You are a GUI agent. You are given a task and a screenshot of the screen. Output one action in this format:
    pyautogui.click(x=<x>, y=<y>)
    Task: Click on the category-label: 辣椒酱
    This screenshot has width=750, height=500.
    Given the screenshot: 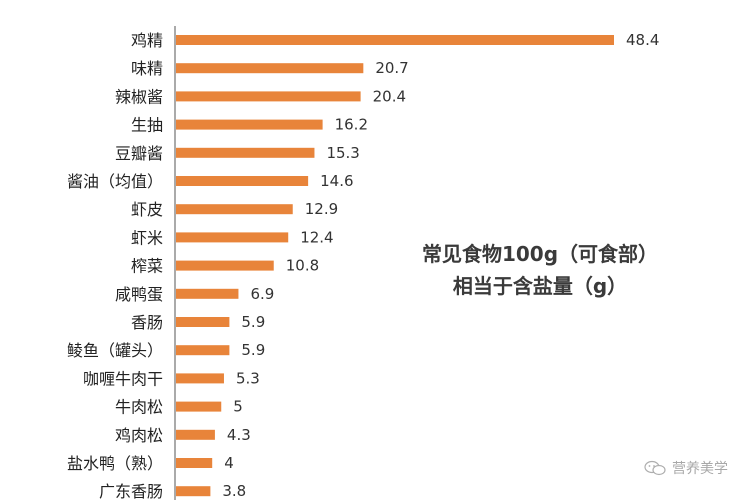 What is the action you would take?
    pyautogui.click(x=139, y=96)
    